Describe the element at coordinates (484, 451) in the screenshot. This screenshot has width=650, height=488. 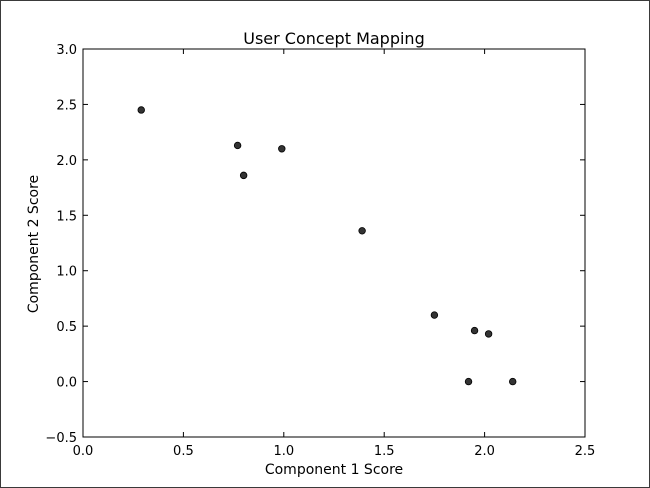
I see `x-tick-label: 2.0` at that location.